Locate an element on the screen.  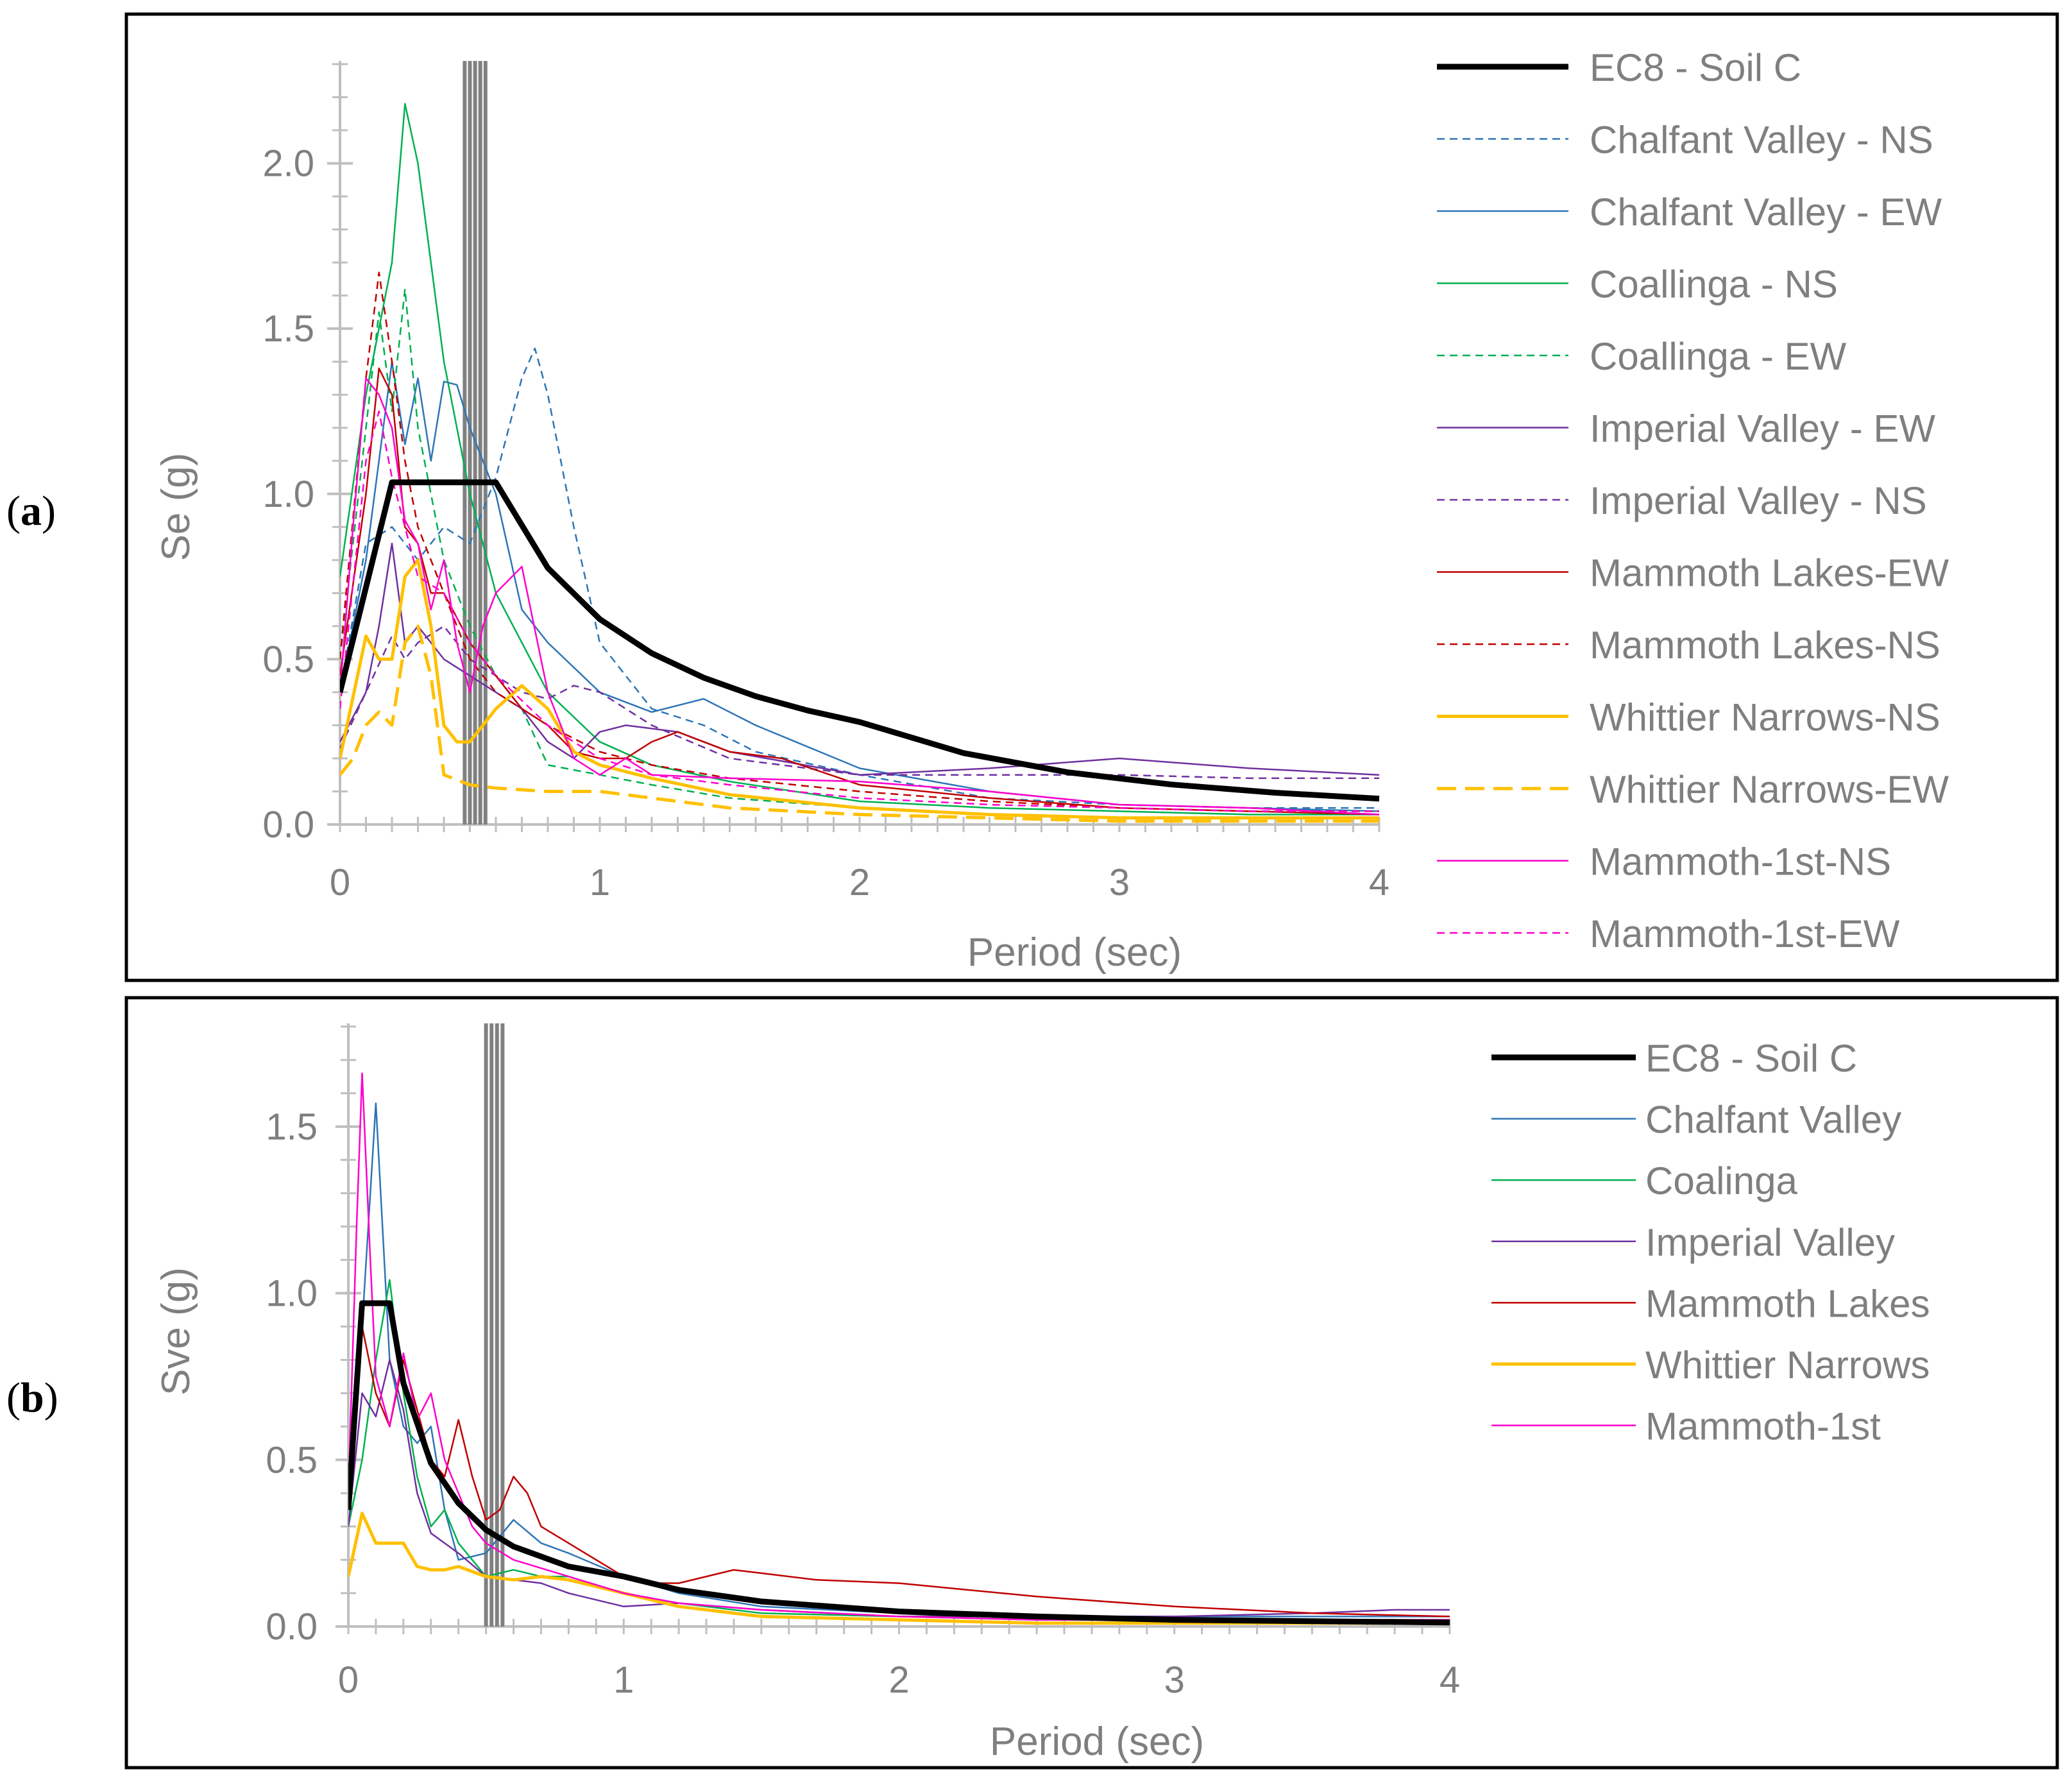
series-line-mammoth-1st-ns is located at coordinates (860, 596).